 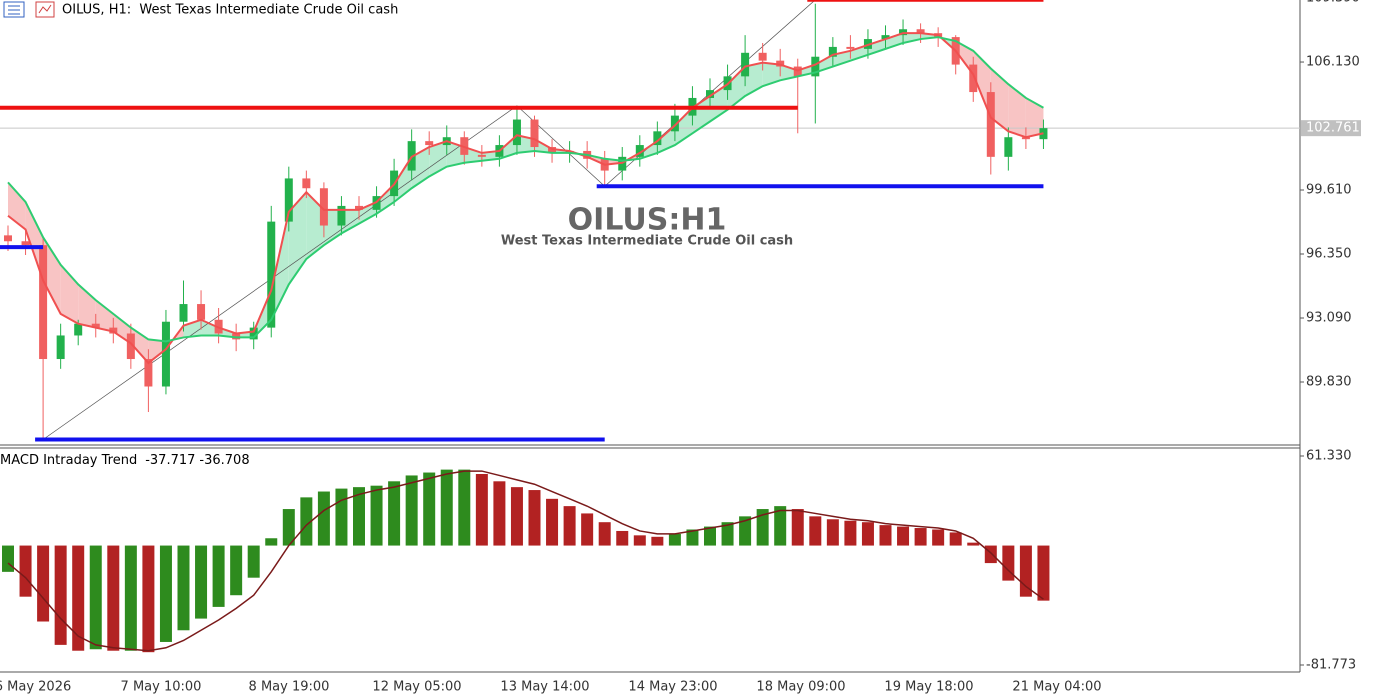 I want to click on x-tick-label: 8 May 19:00, so click(x=289, y=687).